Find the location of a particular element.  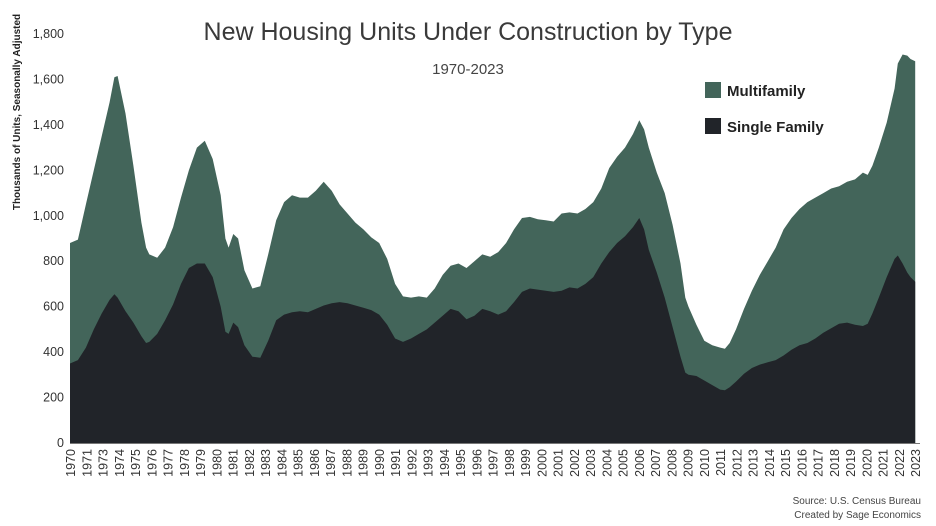

x-tick-label: 2023 is located at coordinates (916, 463).